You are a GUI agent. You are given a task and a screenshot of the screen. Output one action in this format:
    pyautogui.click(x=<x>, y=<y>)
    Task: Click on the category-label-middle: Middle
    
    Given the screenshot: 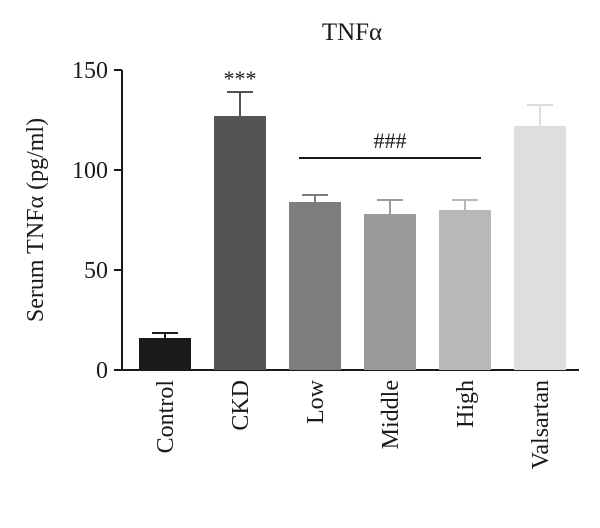 What is the action you would take?
    pyautogui.click(x=391, y=414)
    